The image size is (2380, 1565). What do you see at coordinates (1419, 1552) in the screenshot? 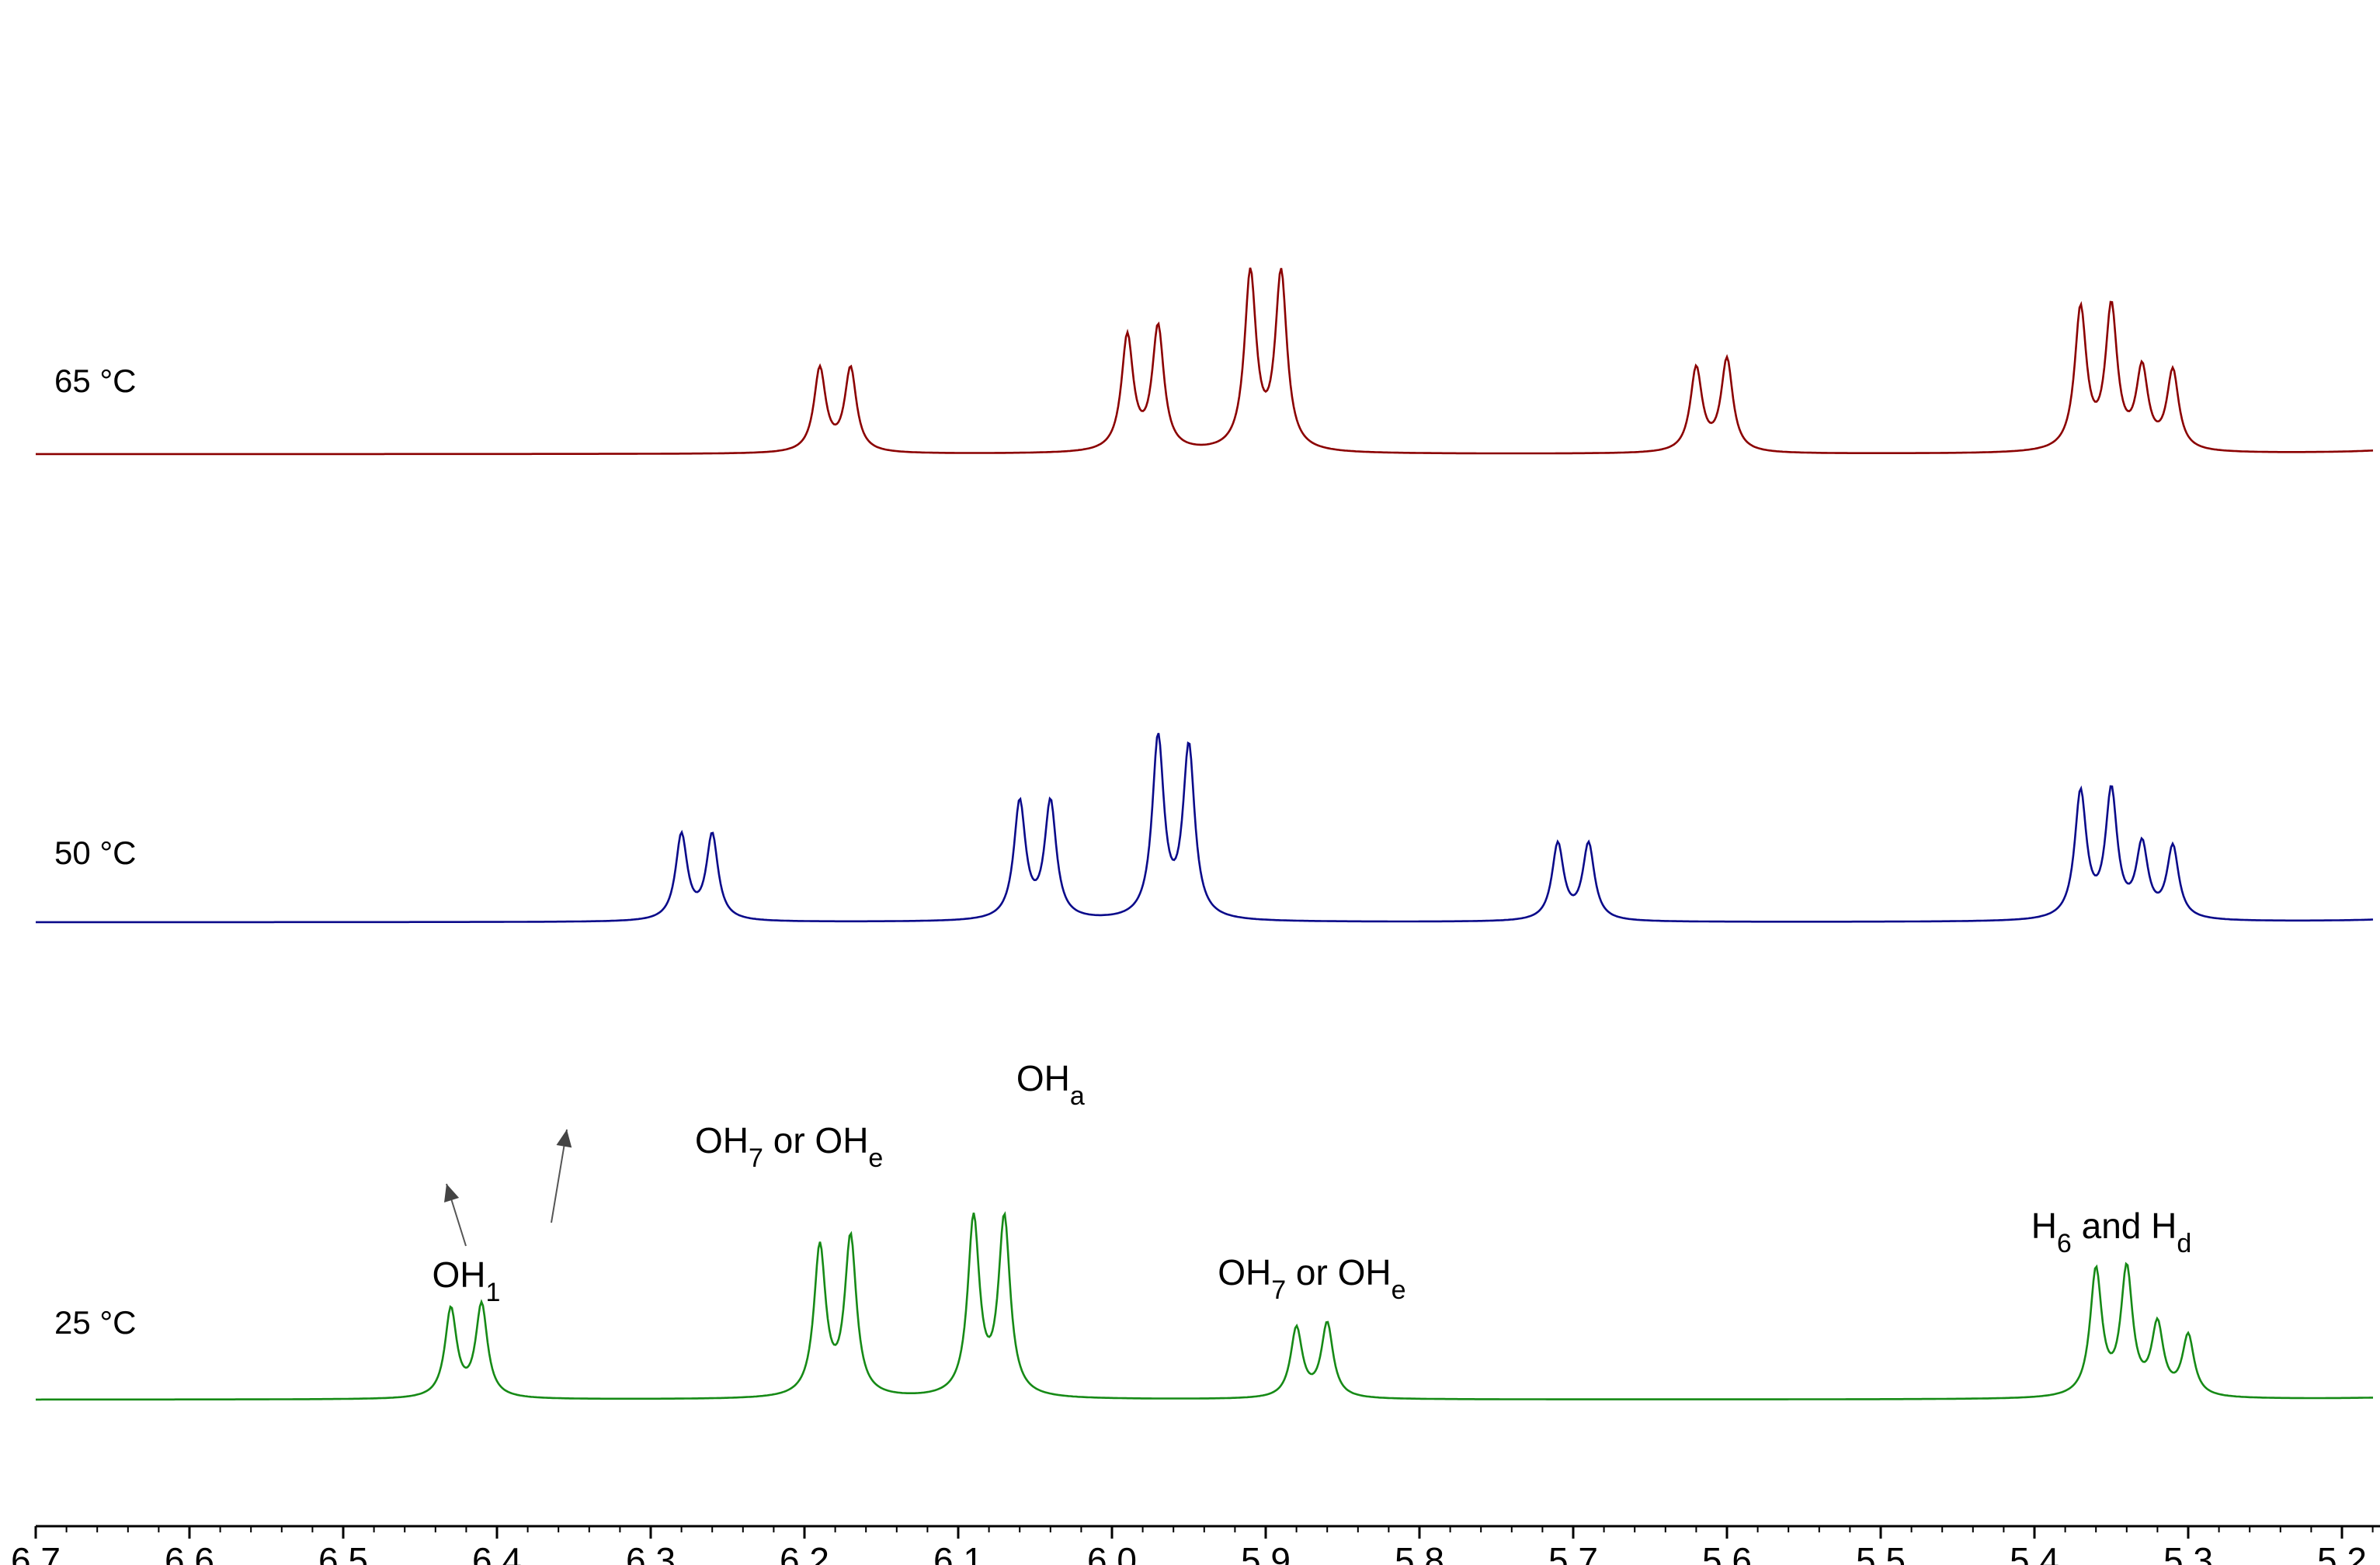
I see `x-tick-label: 5.8` at bounding box center [1419, 1552].